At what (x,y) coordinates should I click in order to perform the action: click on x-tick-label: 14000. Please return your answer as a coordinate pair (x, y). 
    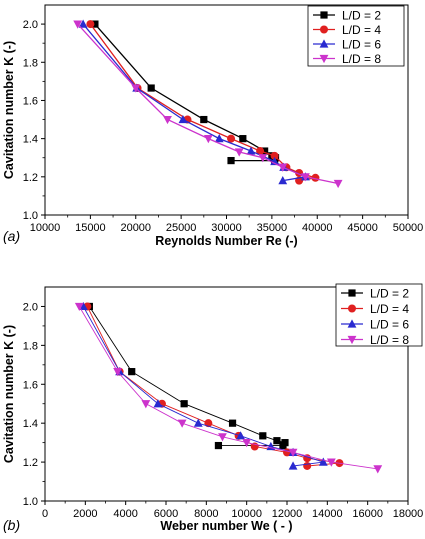
    Looking at the image, I should click on (327, 514).